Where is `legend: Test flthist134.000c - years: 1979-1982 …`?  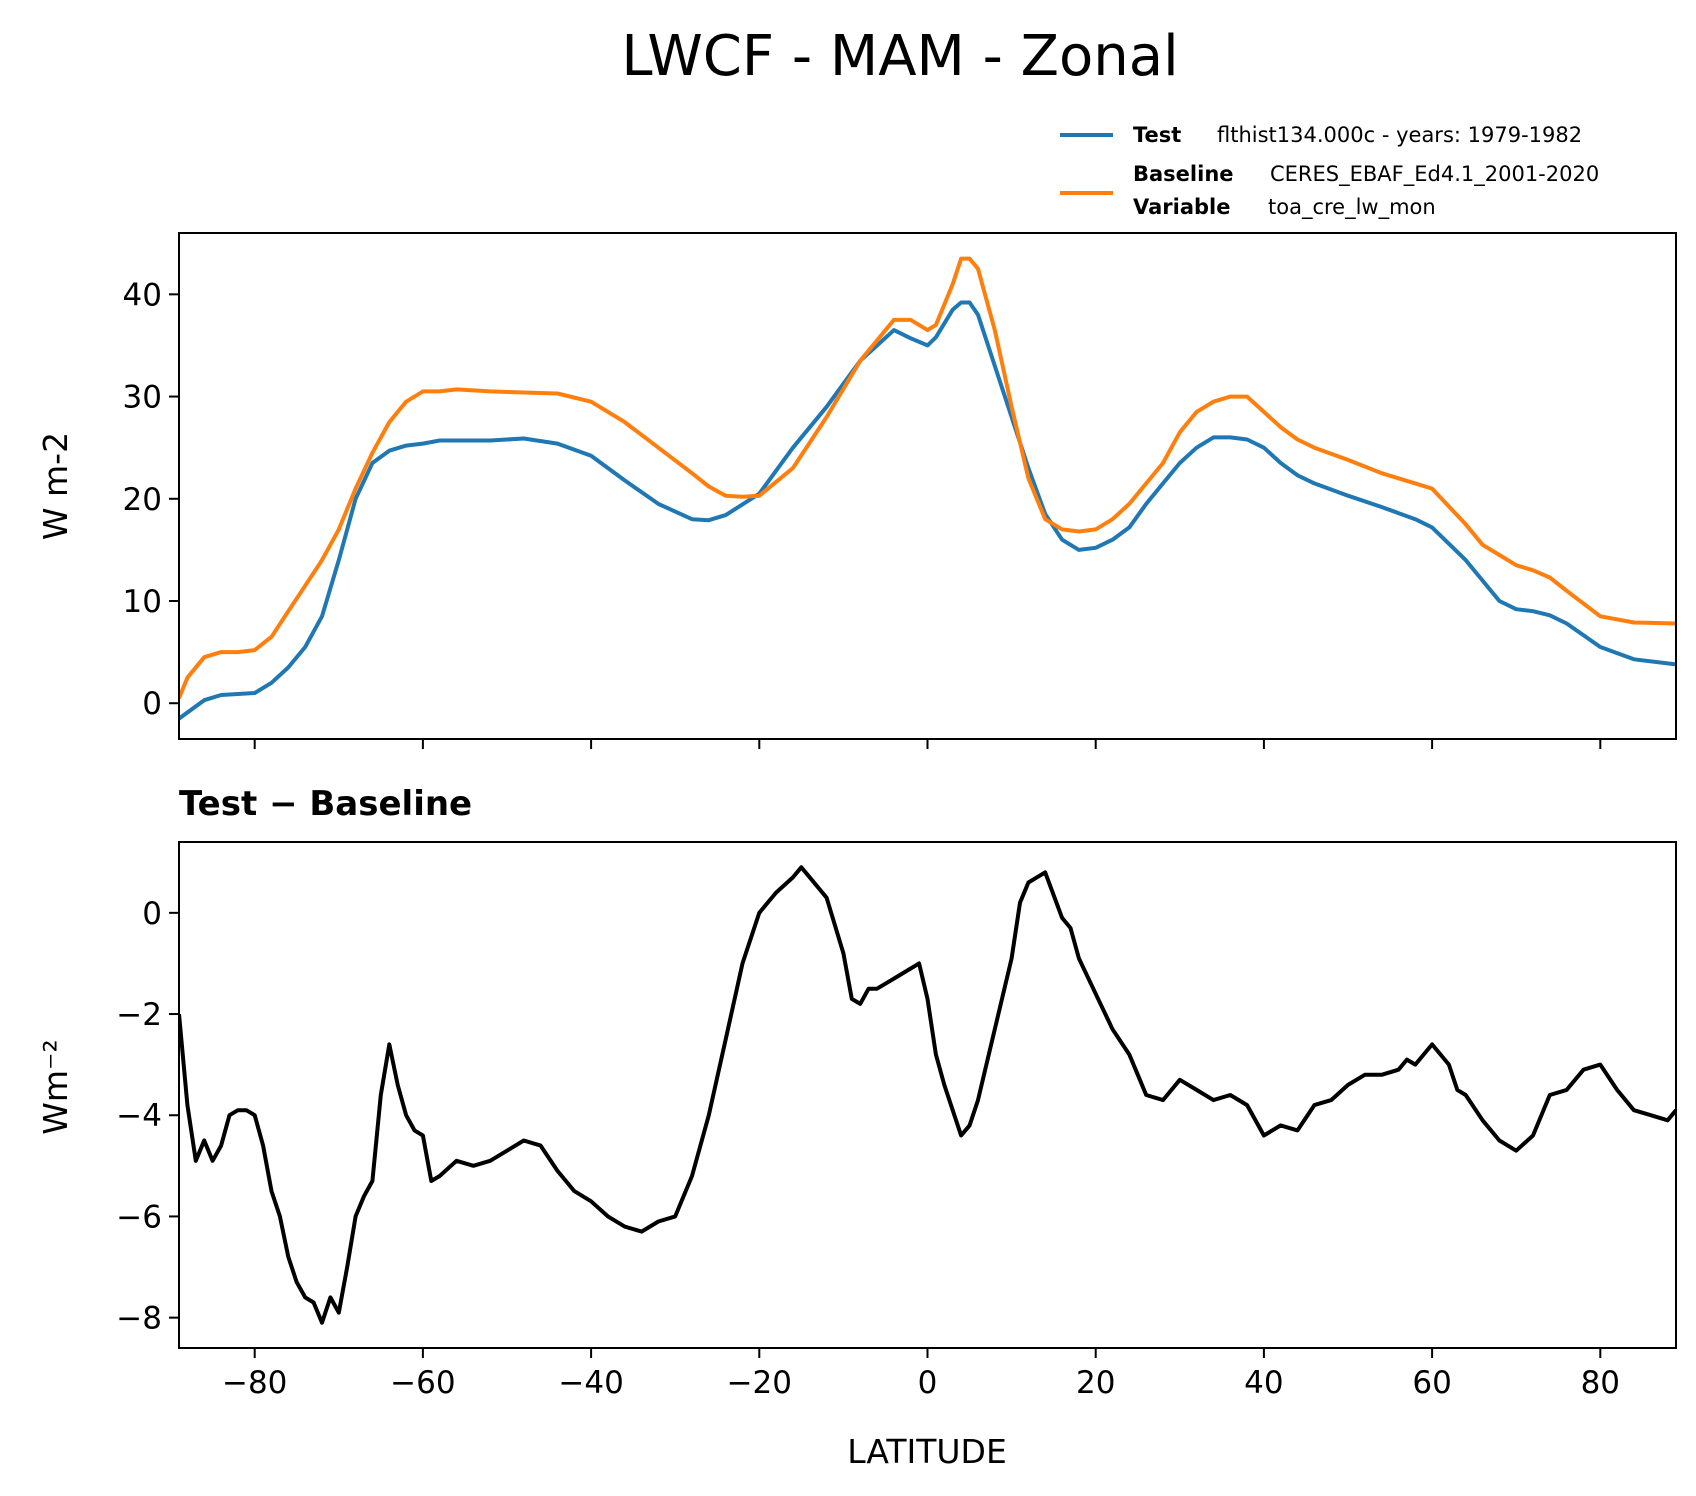 legend: Test flthist134.000c - years: 1979-1982 … is located at coordinates (1329, 171).